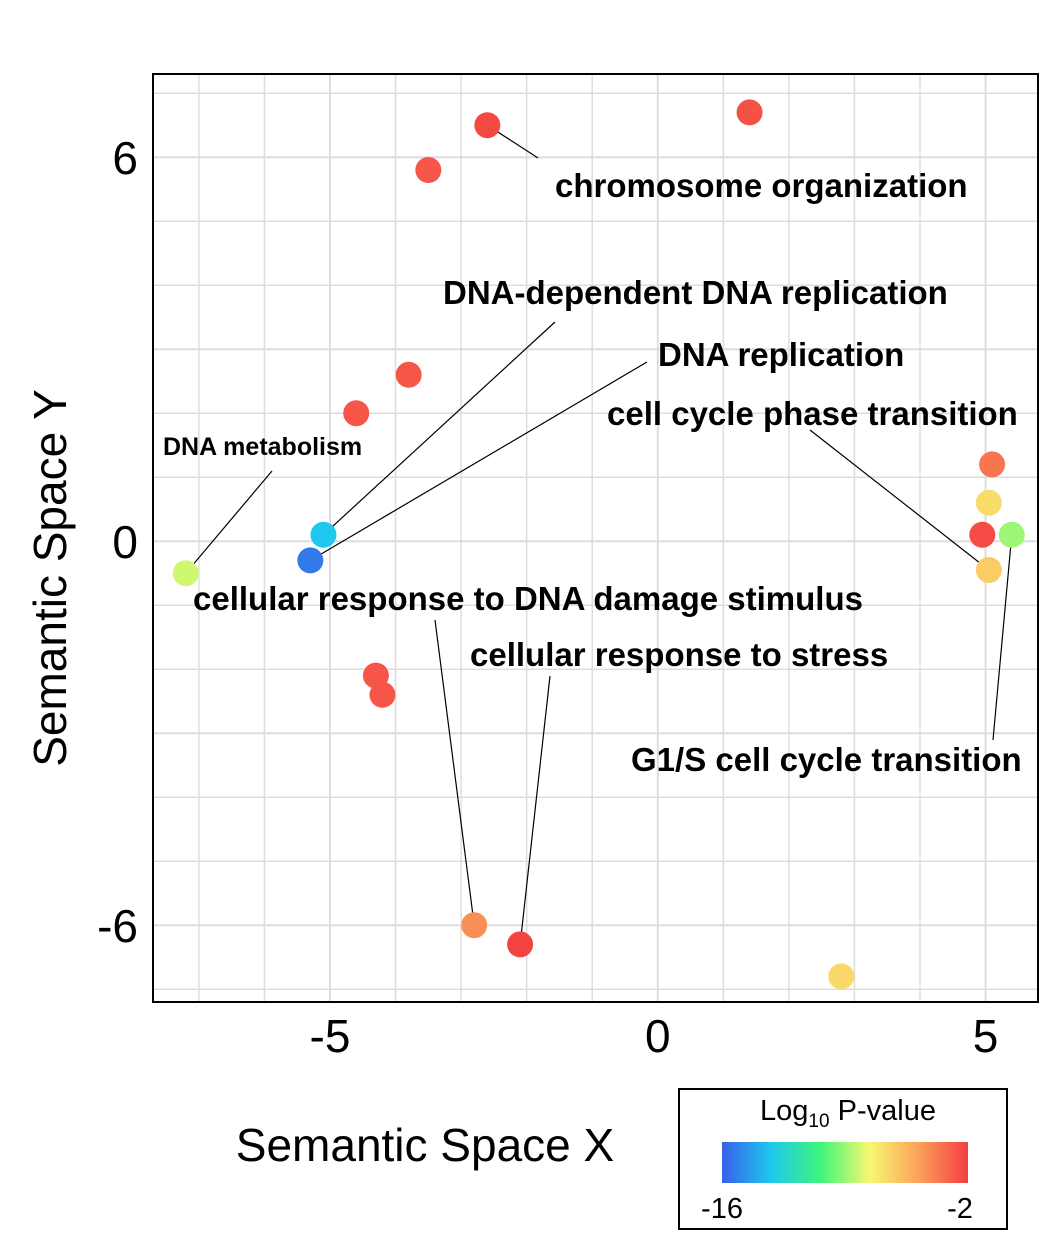  What do you see at coordinates (262, 447) in the screenshot?
I see `annotation-label: DNA metabolism` at bounding box center [262, 447].